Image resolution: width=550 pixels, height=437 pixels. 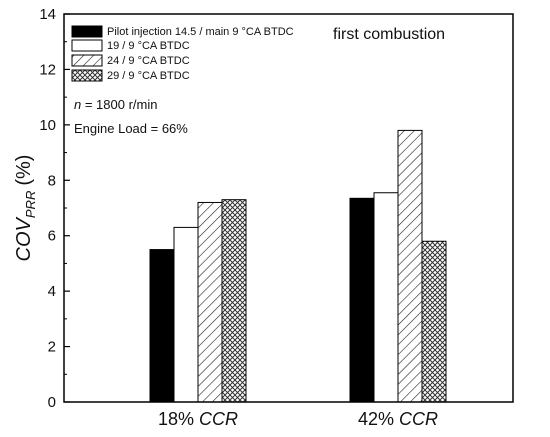 I want to click on y-axis-label-main: COV, so click(x=24, y=238).